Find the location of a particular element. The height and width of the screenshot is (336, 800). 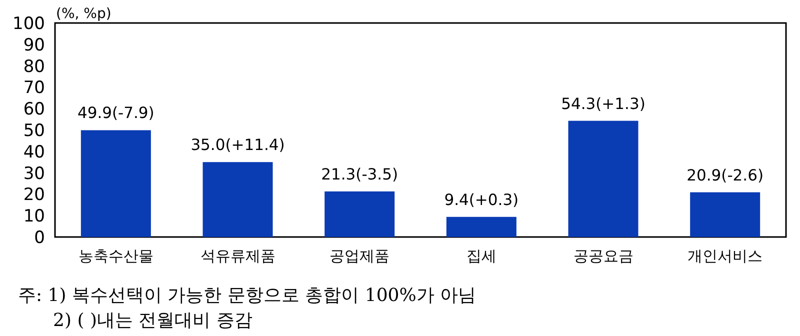

x-tick-label: 공공요금 is located at coordinates (603, 256).